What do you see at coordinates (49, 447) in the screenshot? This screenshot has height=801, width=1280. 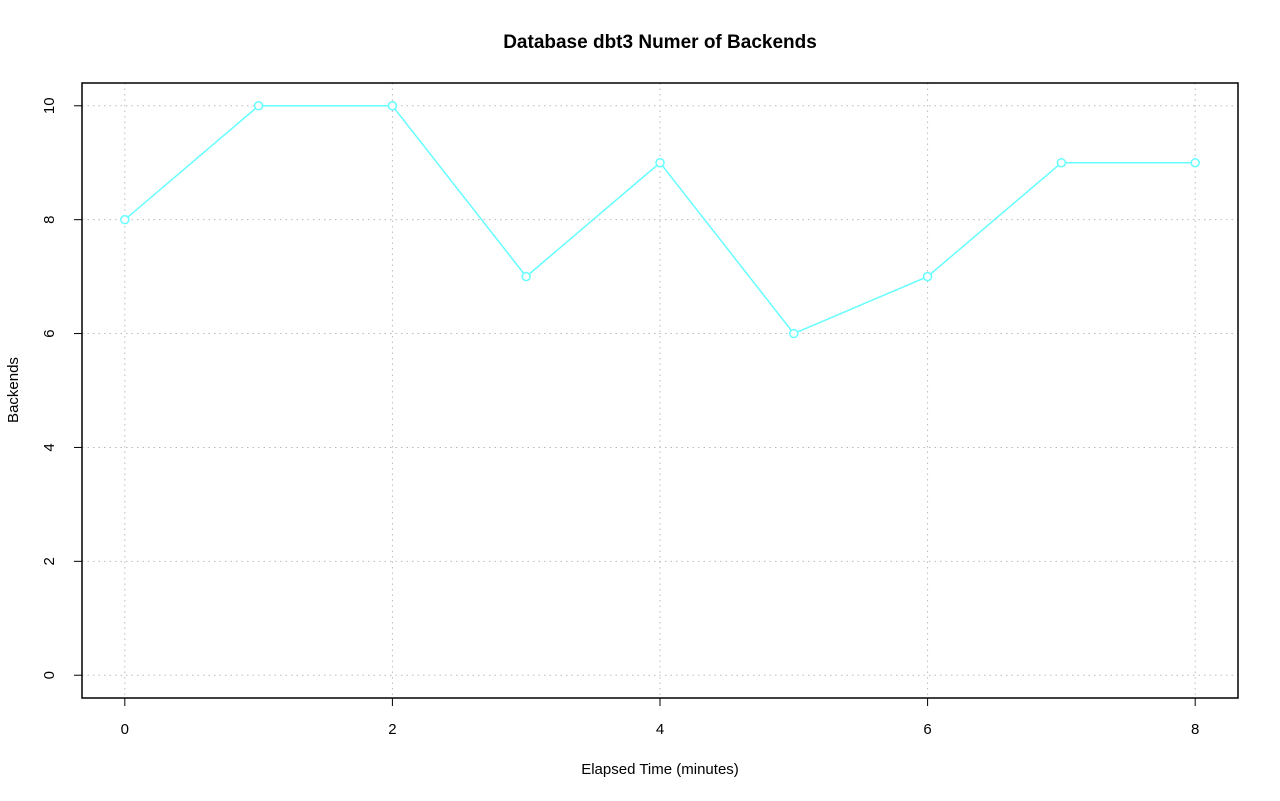 I see `y-tick-label: 4` at bounding box center [49, 447].